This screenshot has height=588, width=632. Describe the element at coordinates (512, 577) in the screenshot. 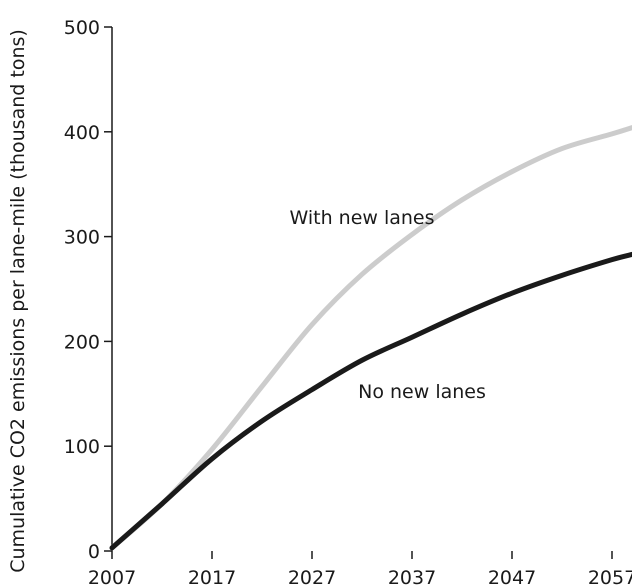

I see `x-tick-label: 2047` at that location.